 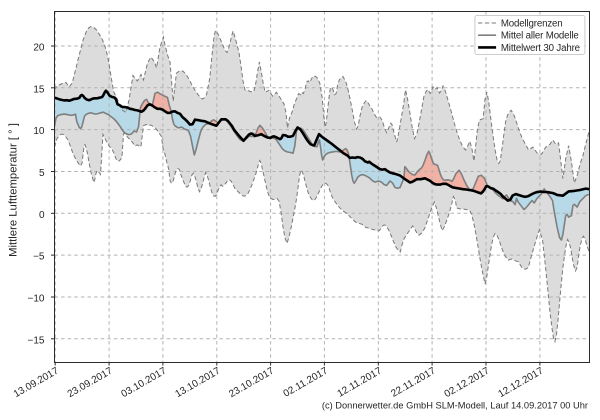 I want to click on svg-text: −15, so click(x=36, y=340).